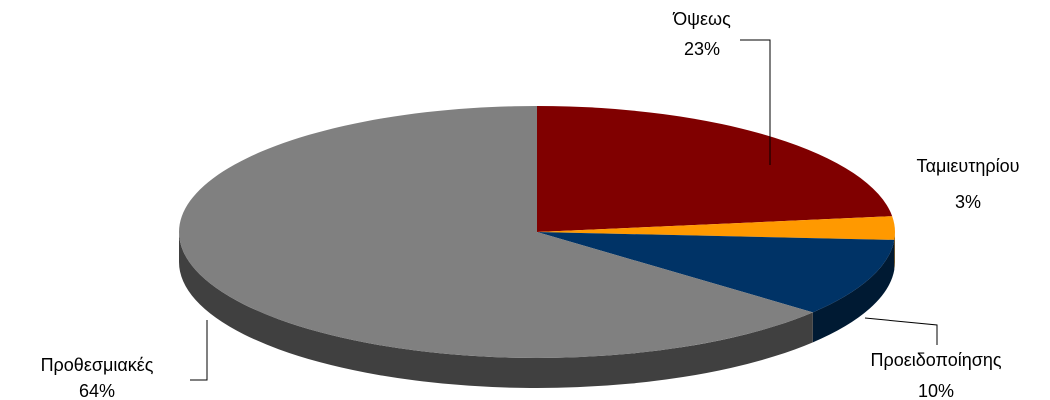 This screenshot has width=1050, height=400. Describe the element at coordinates (936, 390) in the screenshot. I see `slice-value-label: 10%` at that location.